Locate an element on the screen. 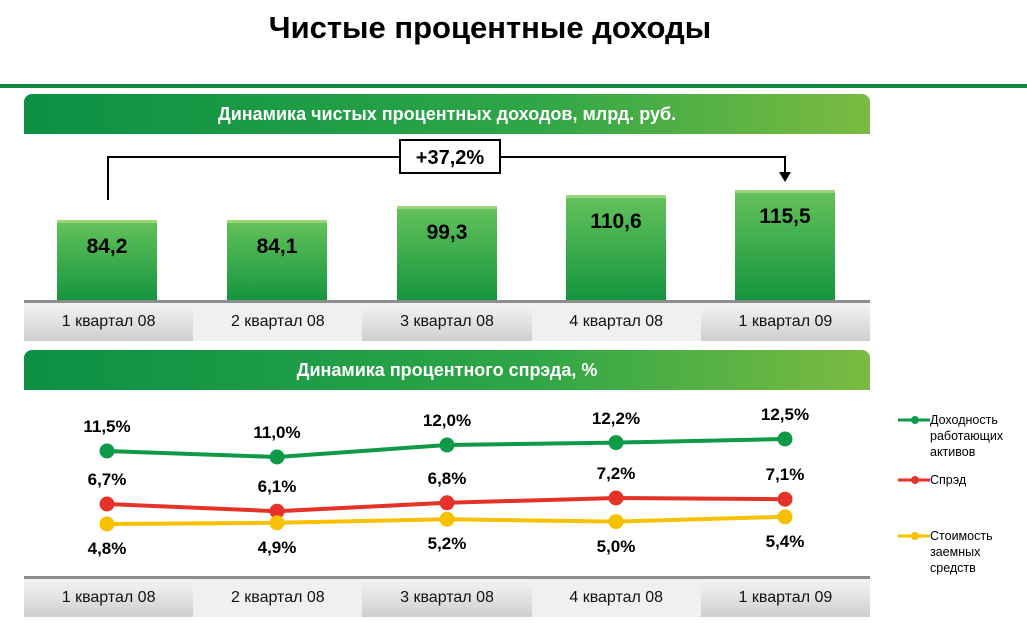 The width and height of the screenshot is (1027, 623). bar: 115,5 is located at coordinates (785, 245).